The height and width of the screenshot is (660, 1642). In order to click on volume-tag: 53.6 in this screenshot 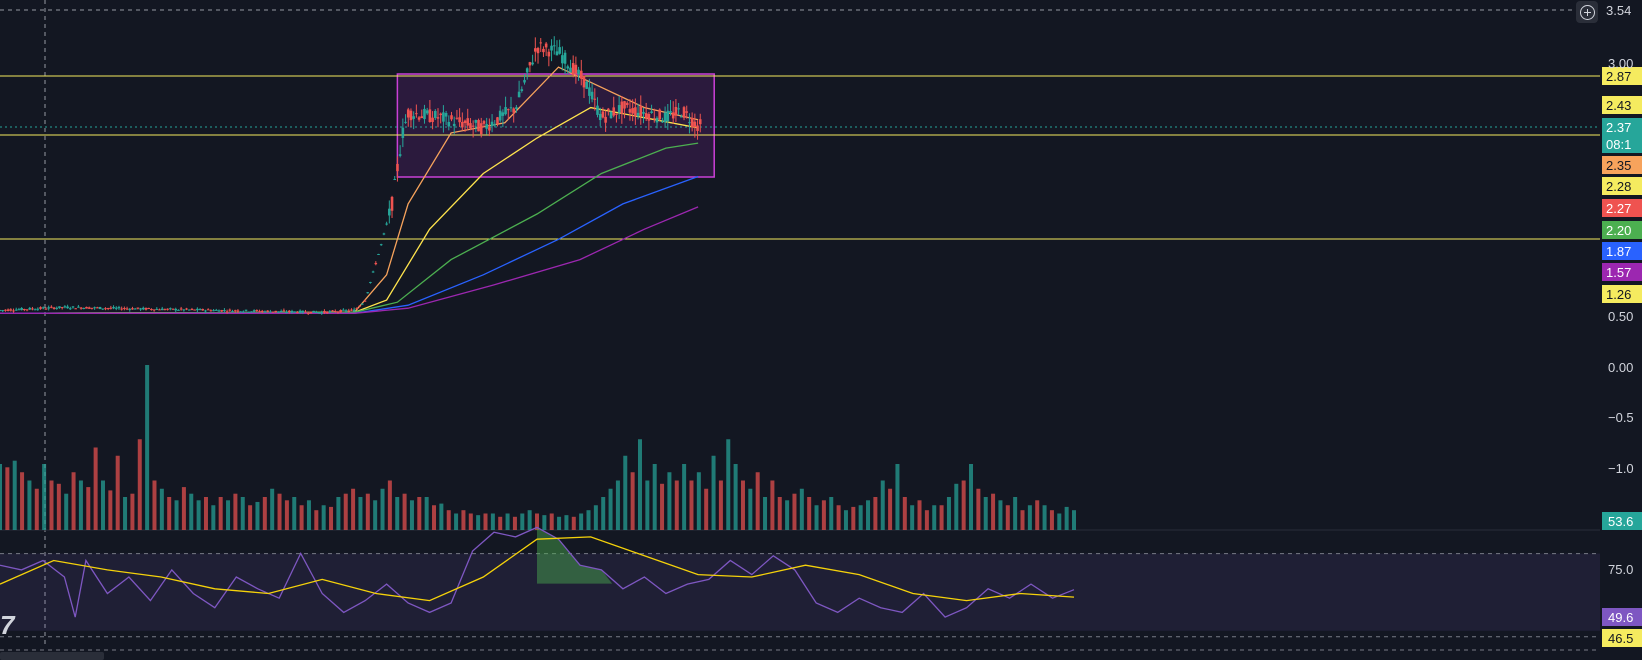, I will do `click(1622, 521)`.